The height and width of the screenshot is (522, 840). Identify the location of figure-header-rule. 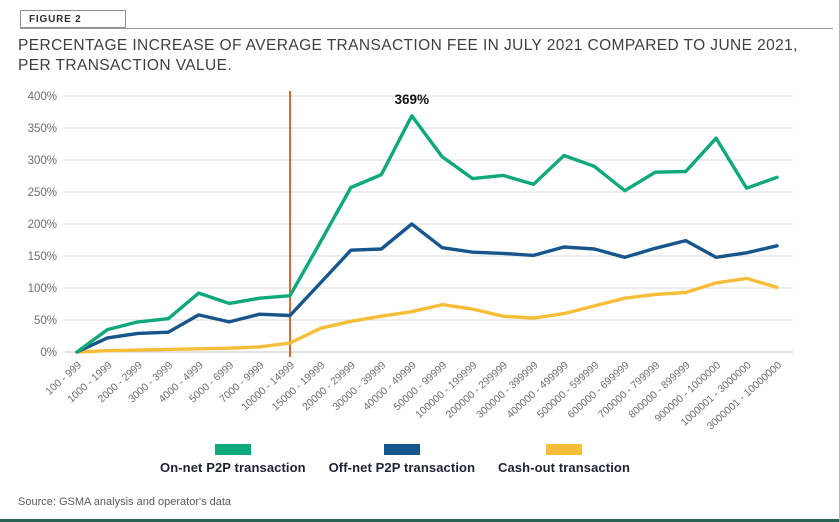
(426, 28).